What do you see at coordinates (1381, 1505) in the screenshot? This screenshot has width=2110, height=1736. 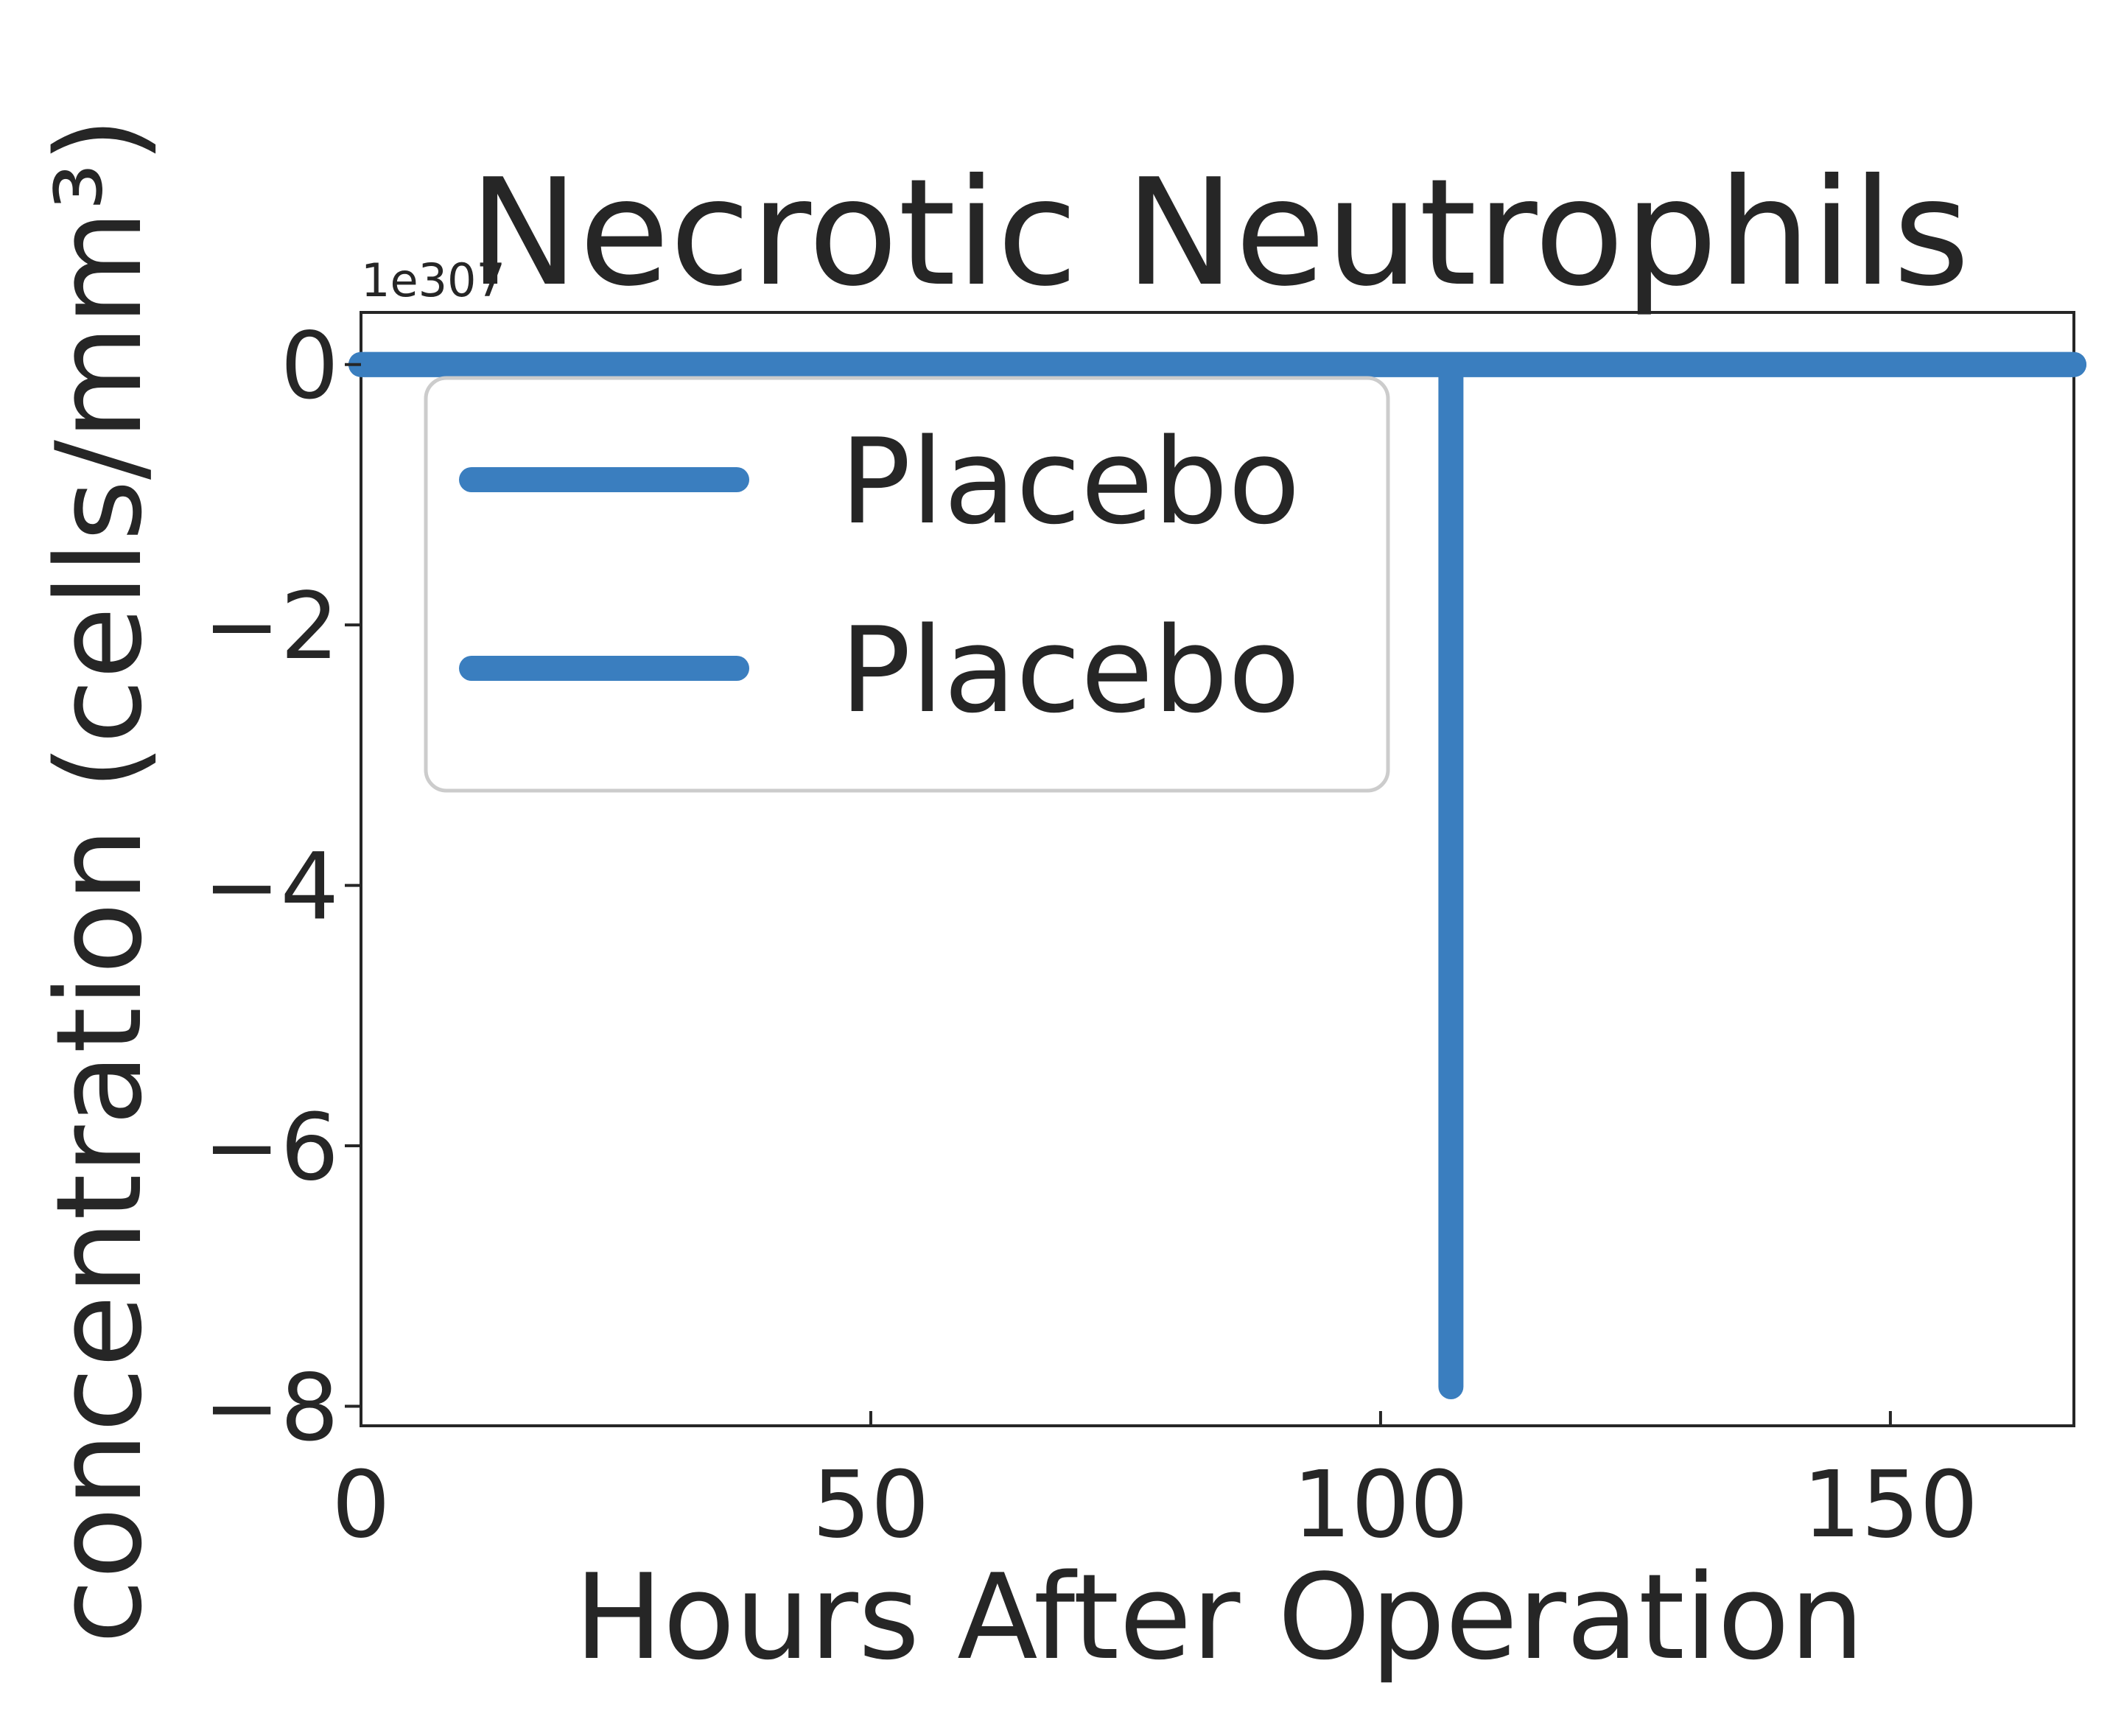 I see `x-tick-label: 100` at bounding box center [1381, 1505].